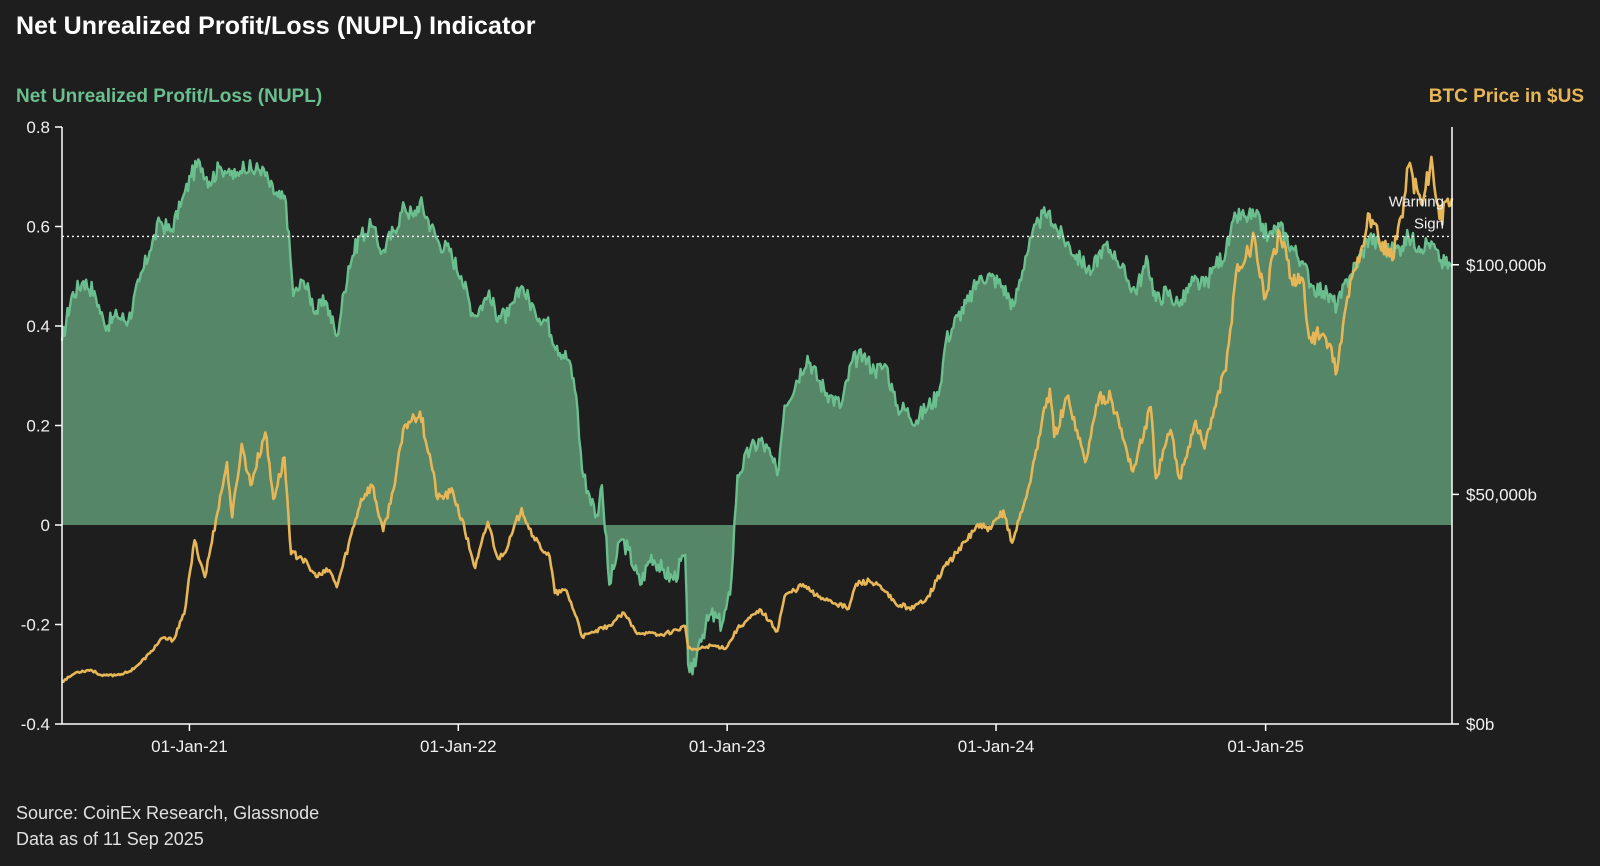 The image size is (1600, 866). I want to click on left-y-tick-label: 0.4, so click(38, 326).